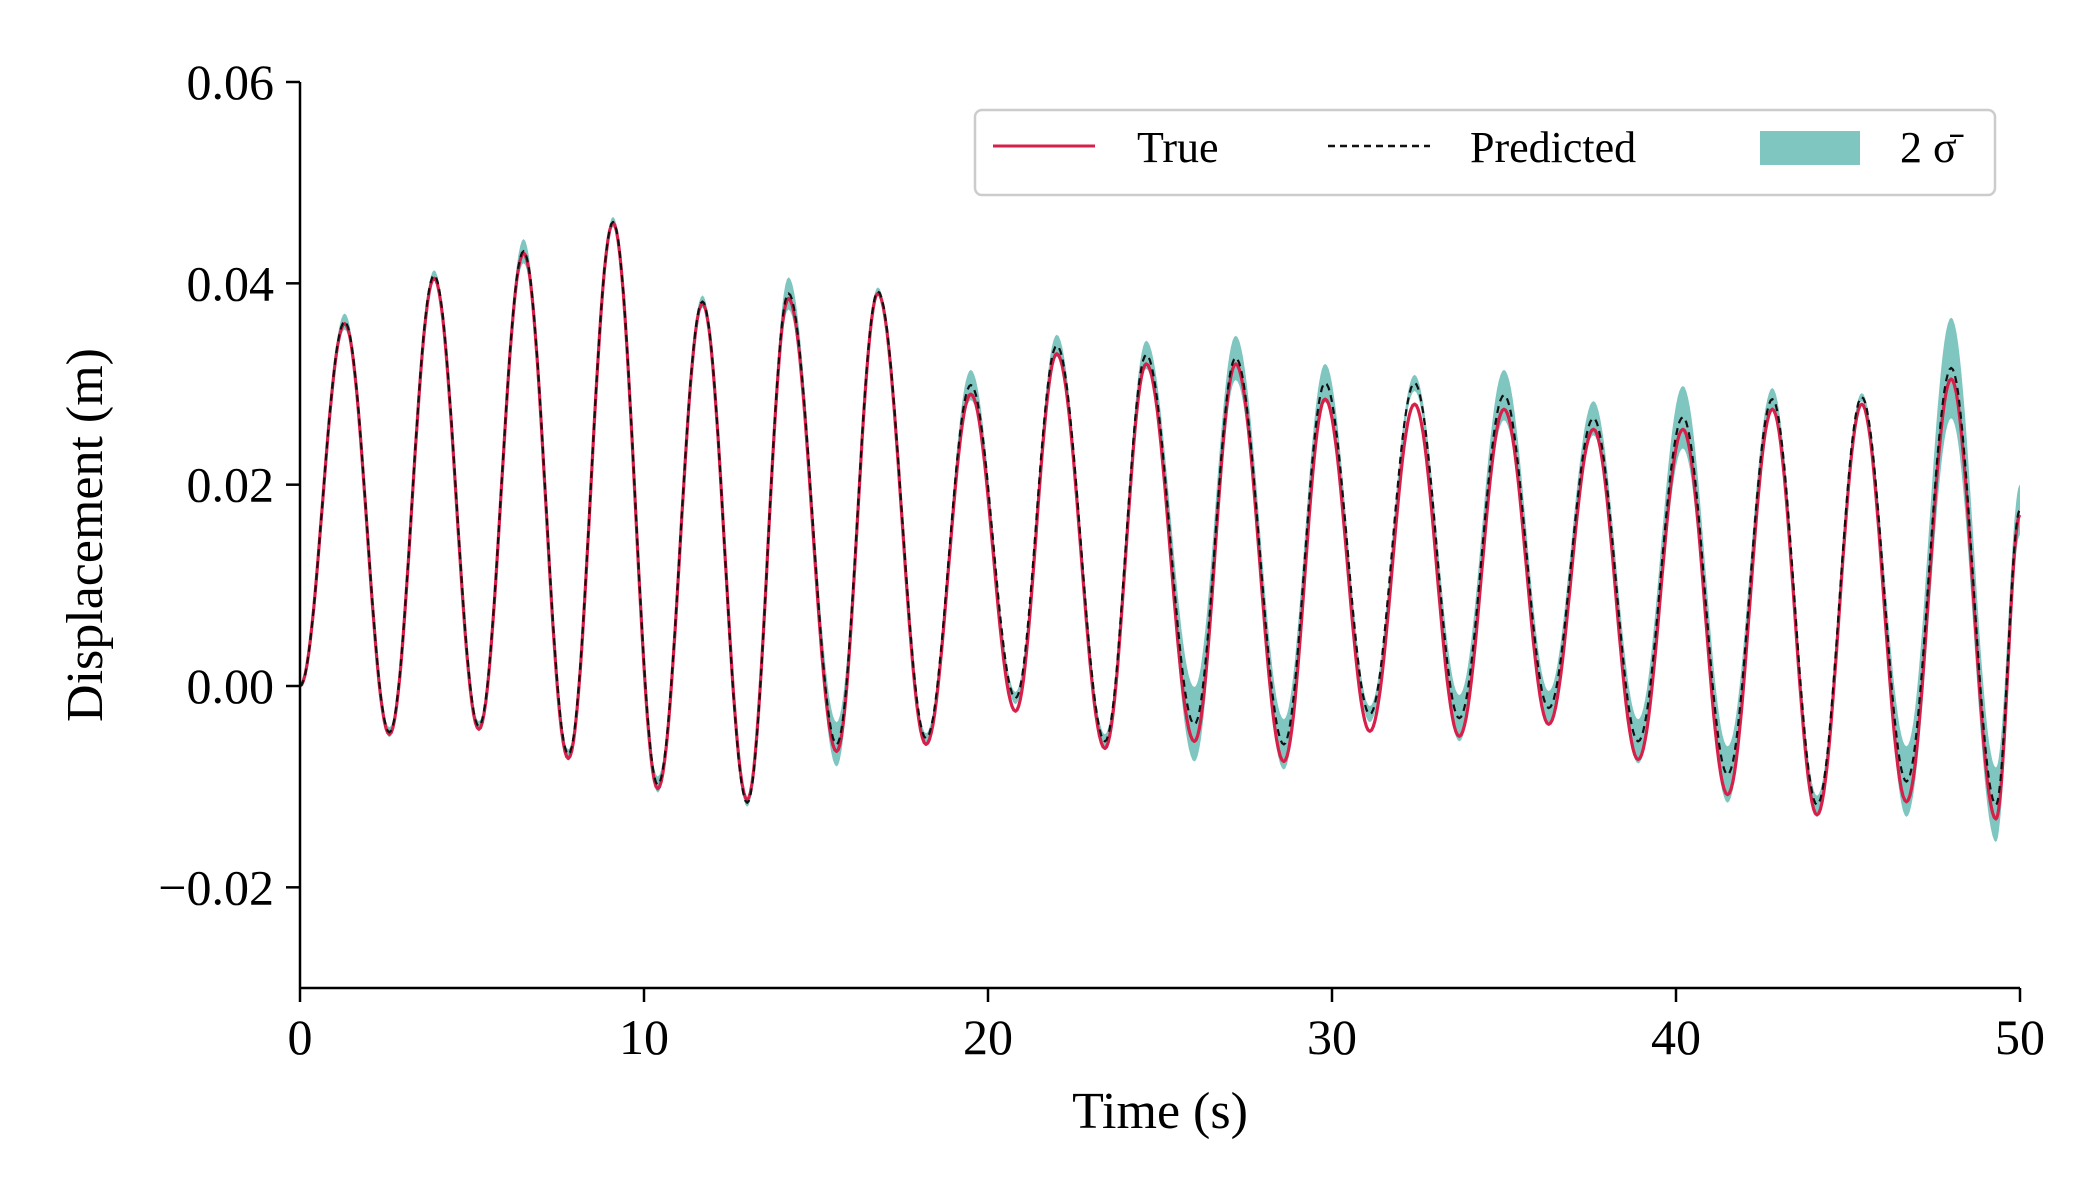 This screenshot has height=1200, width=2100. I want to click on x-axis-label: Time (s), so click(1160, 1111).